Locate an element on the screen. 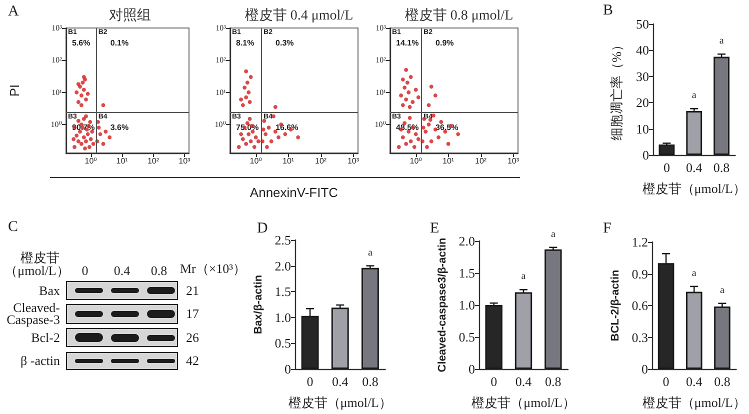  text: 0.8 is located at coordinates (159, 270).